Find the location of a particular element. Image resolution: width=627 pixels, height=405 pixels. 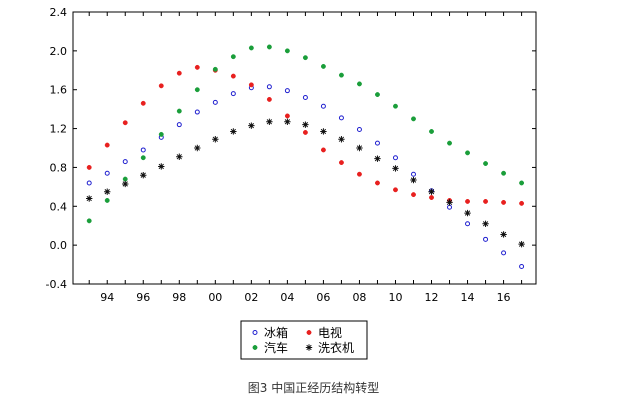

legend-label: 电视 is located at coordinates (330, 332).